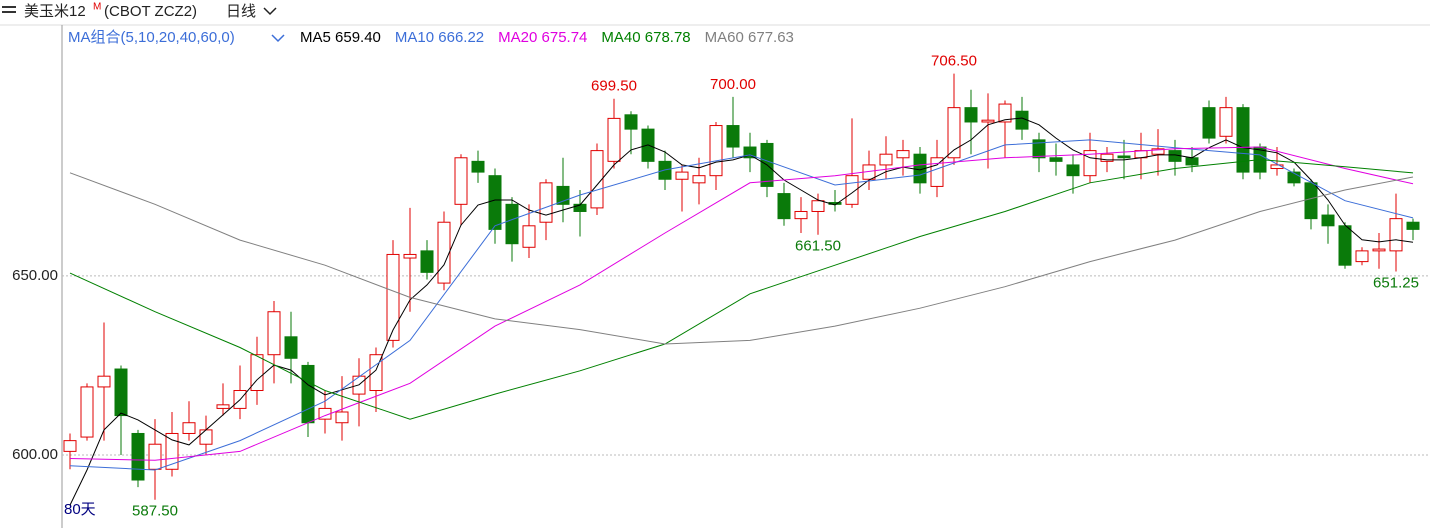 The image size is (1430, 528). What do you see at coordinates (620, 37) in the screenshot?
I see `legend-name: MA40` at bounding box center [620, 37].